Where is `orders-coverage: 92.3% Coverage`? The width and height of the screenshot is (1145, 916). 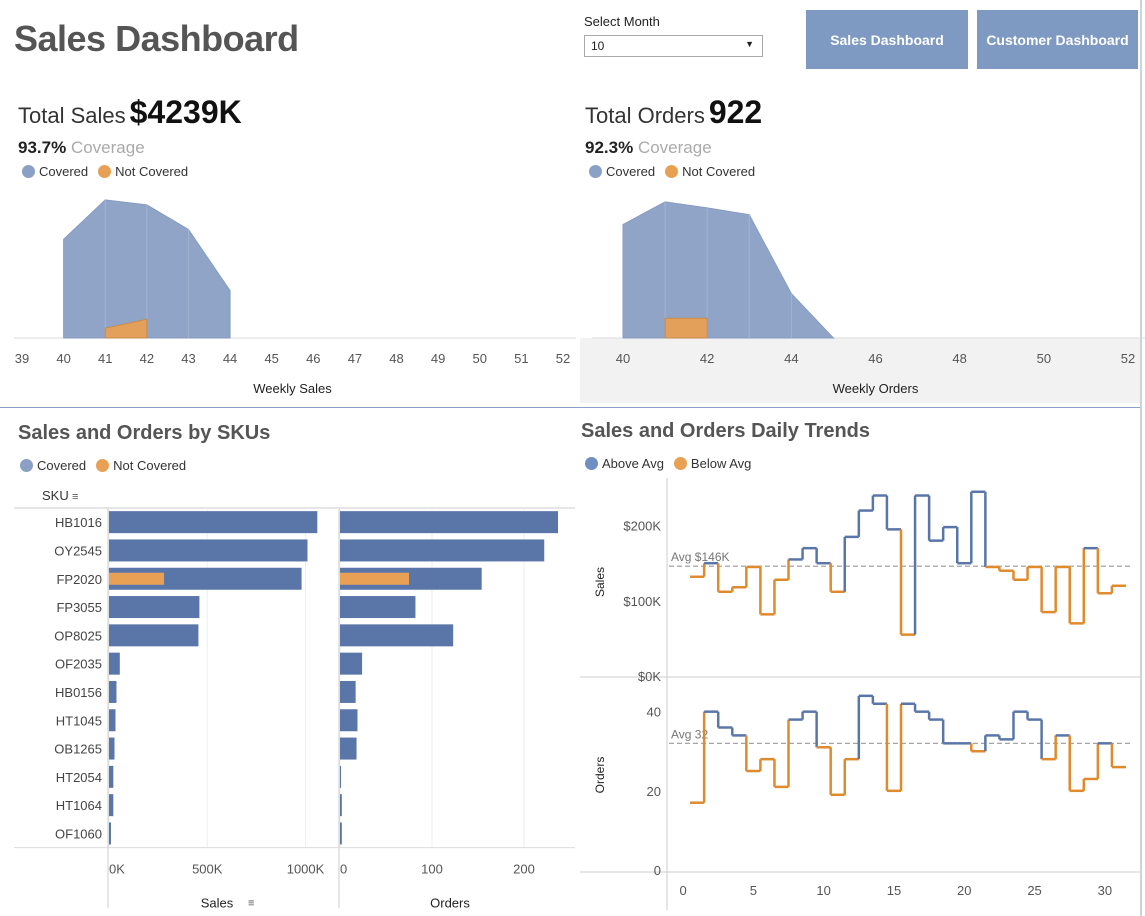
orders-coverage: 92.3% Coverage is located at coordinates (648, 148).